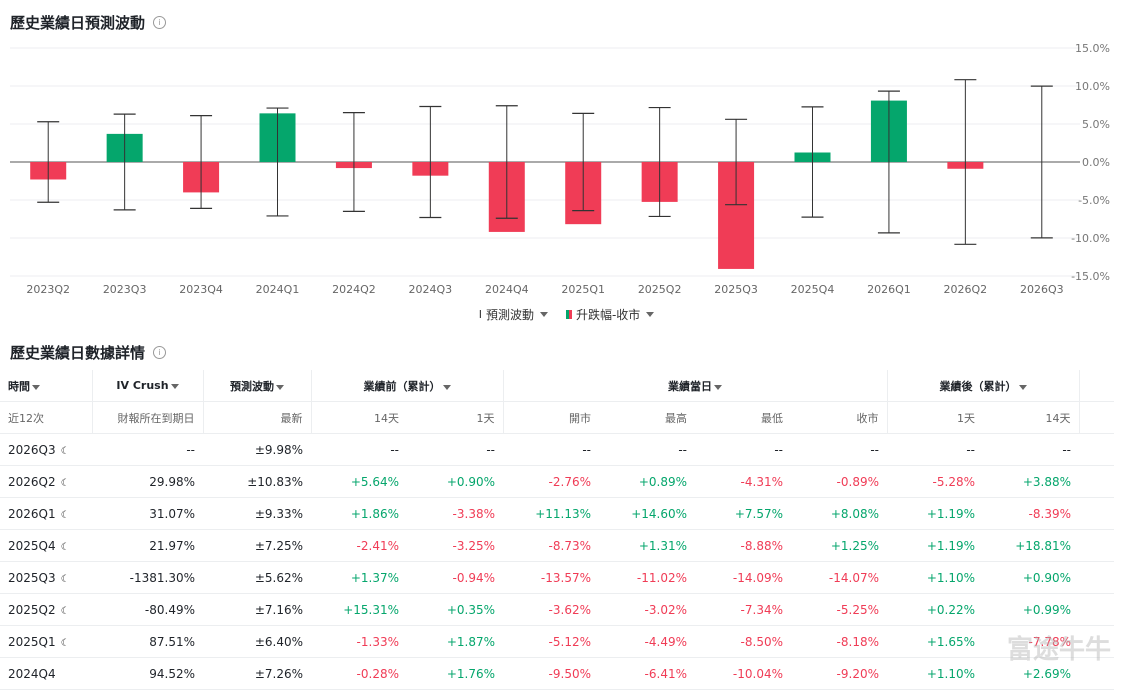 The image size is (1133, 690). Describe the element at coordinates (125, 289) in the screenshot. I see `x-tick-label: 2023Q3` at that location.